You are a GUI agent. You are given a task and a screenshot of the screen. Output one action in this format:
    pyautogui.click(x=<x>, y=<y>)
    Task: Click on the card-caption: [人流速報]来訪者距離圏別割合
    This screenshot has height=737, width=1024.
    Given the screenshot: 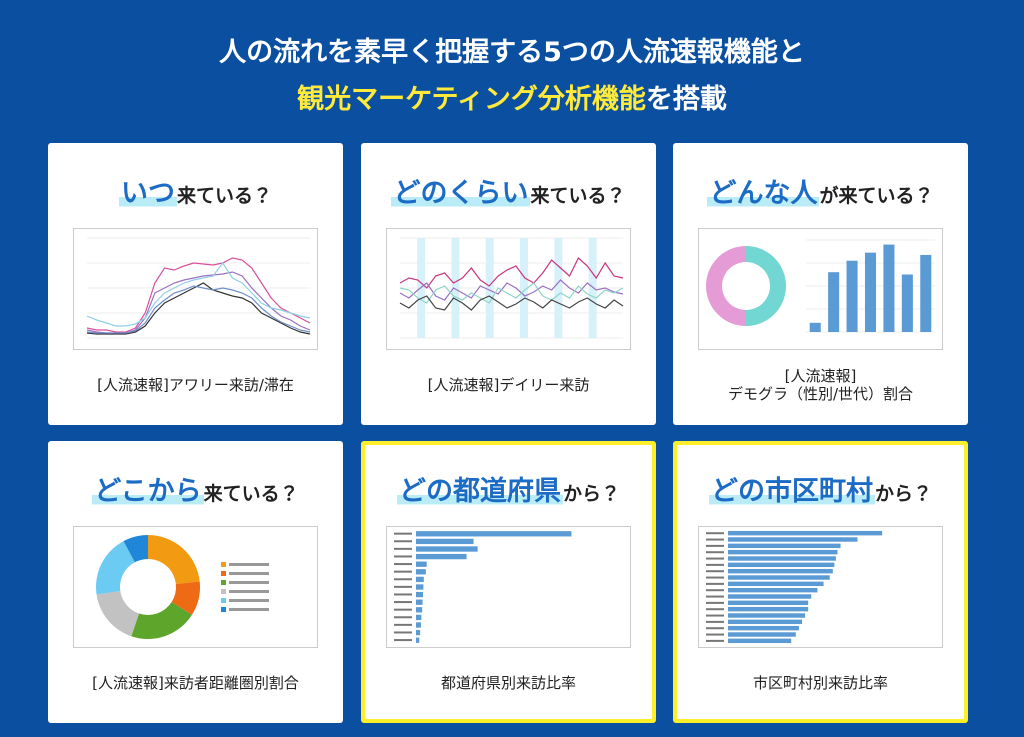 What is the action you would take?
    pyautogui.click(x=195, y=683)
    